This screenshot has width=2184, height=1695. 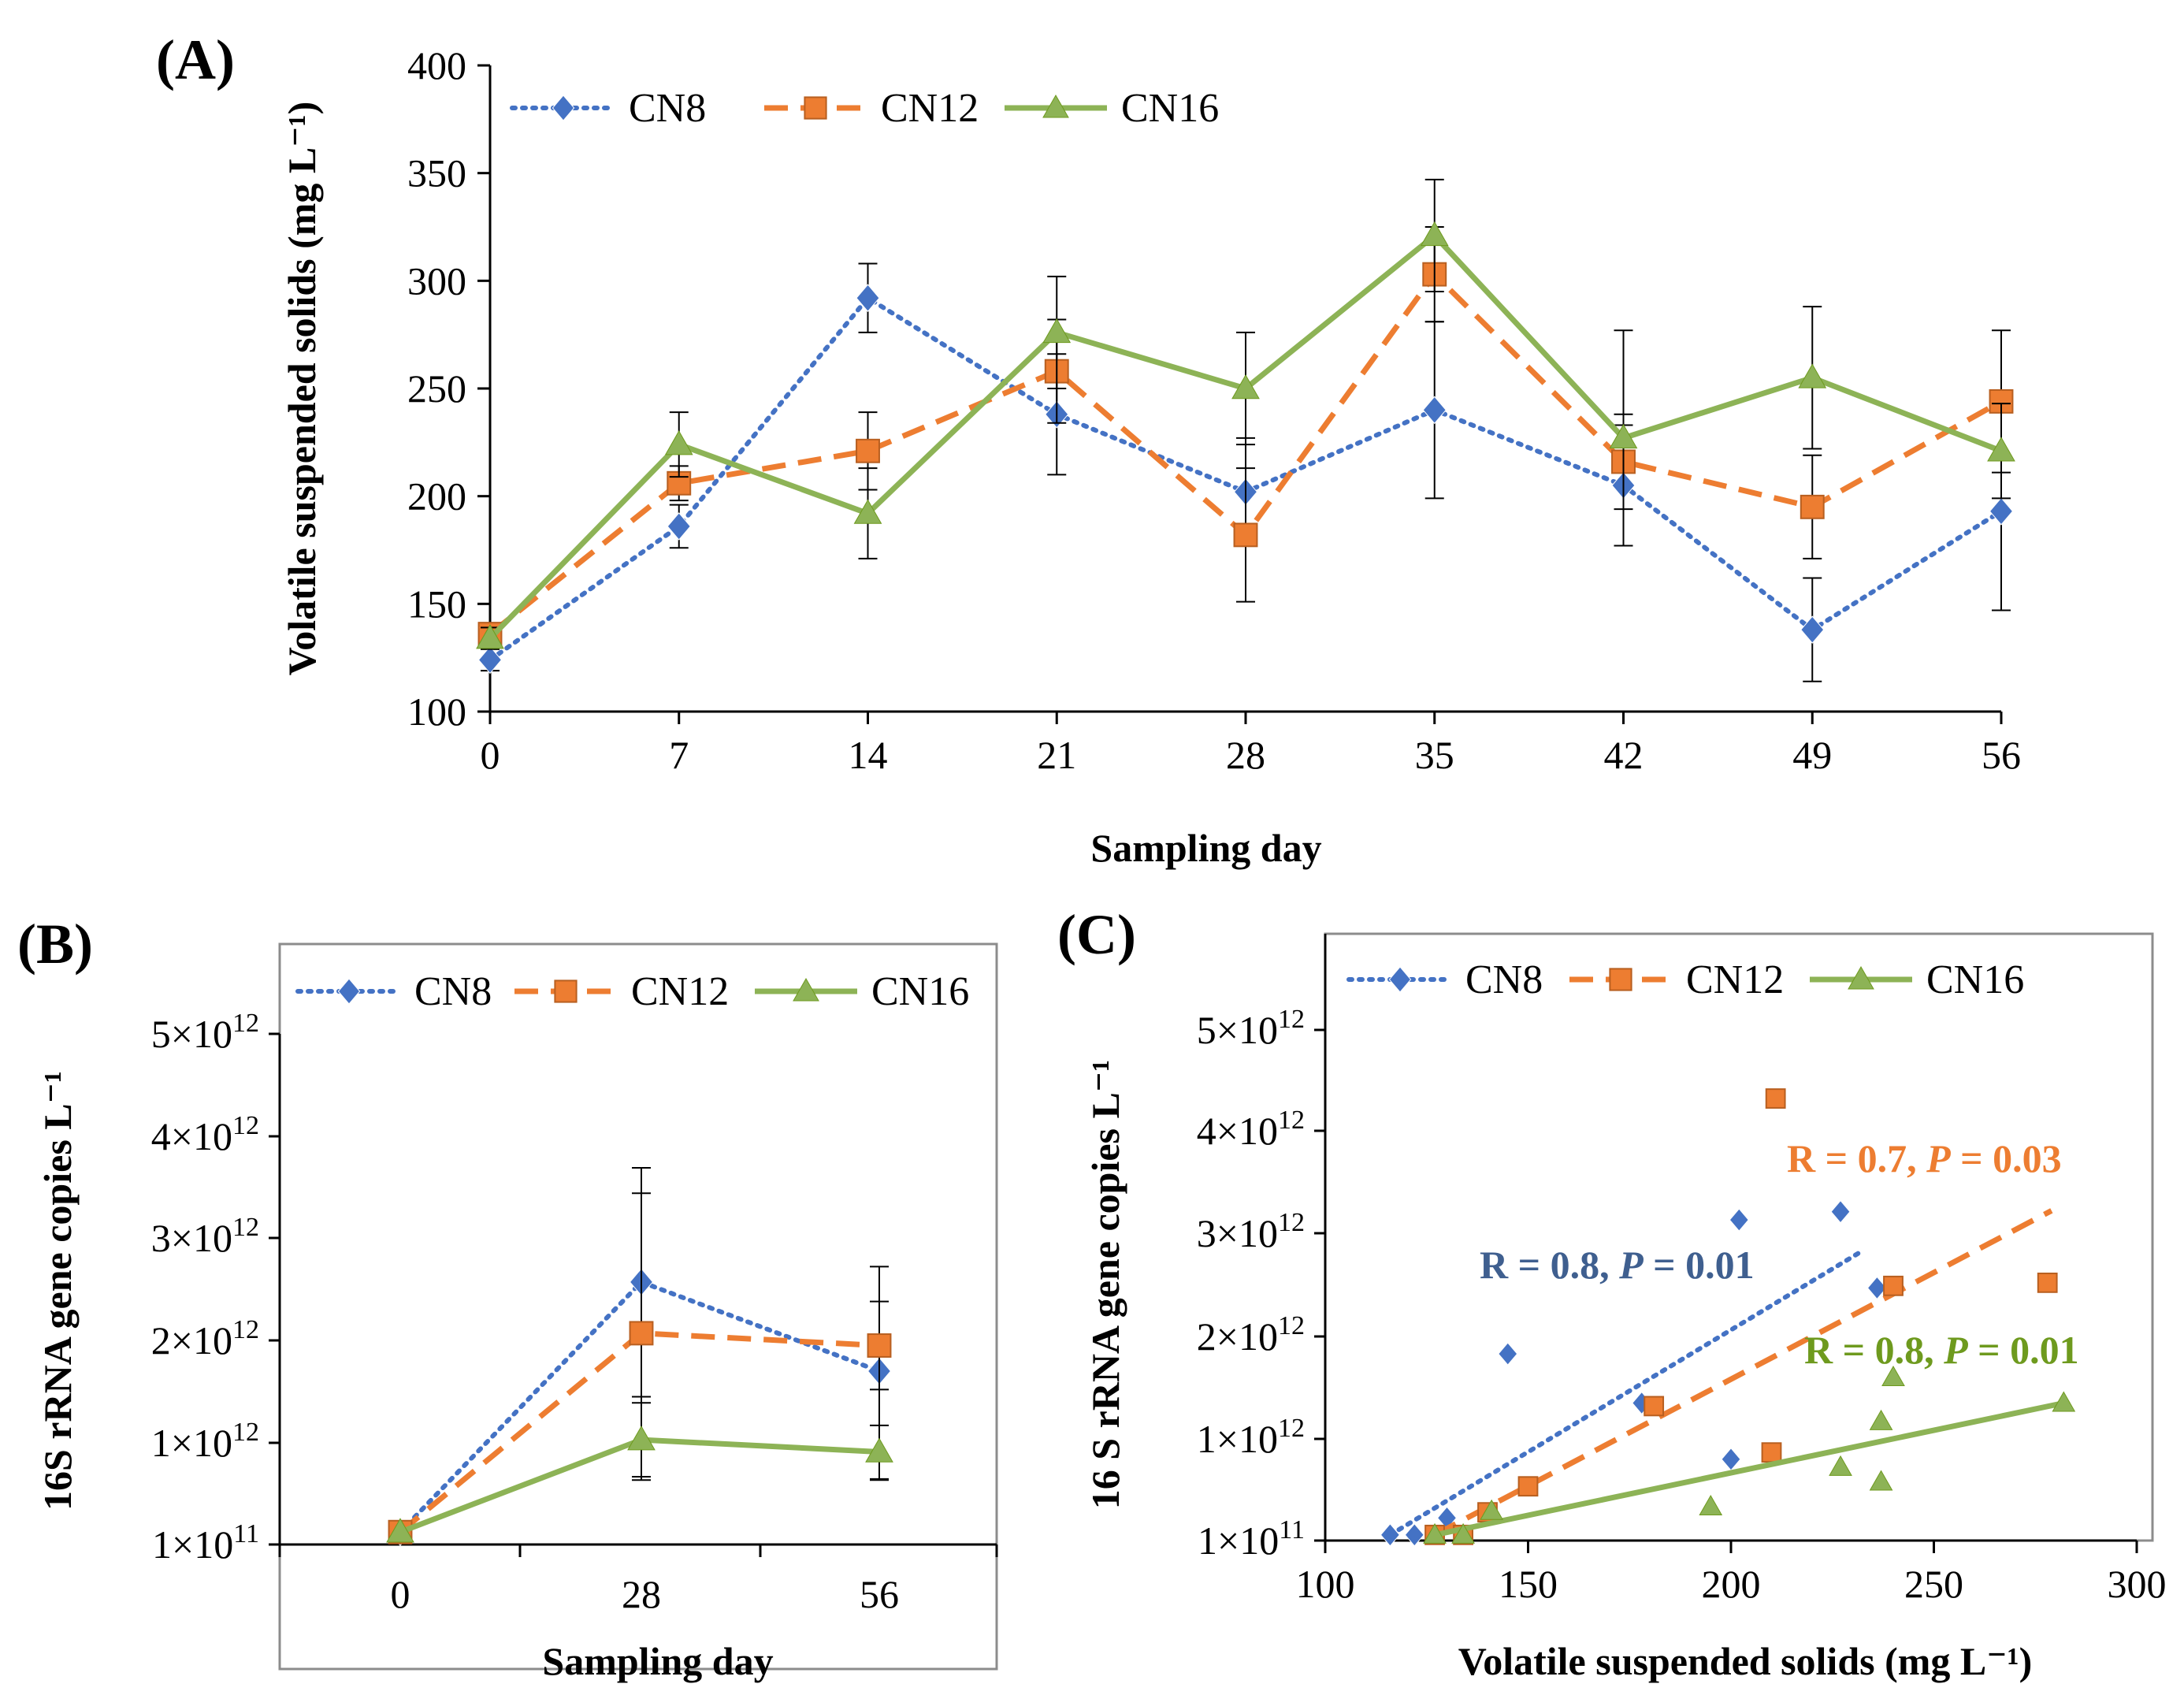 What do you see at coordinates (2001, 755) in the screenshot?
I see `x-tick-label: 56` at bounding box center [2001, 755].